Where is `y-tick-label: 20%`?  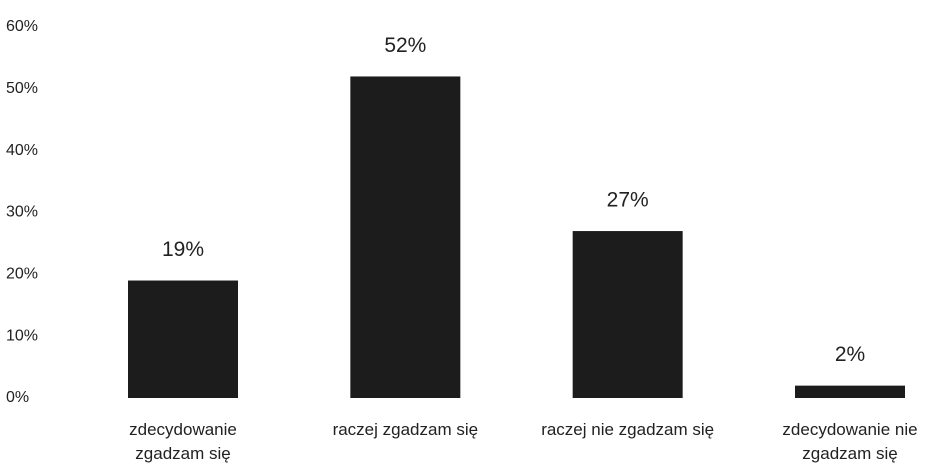 y-tick-label: 20% is located at coordinates (22, 274).